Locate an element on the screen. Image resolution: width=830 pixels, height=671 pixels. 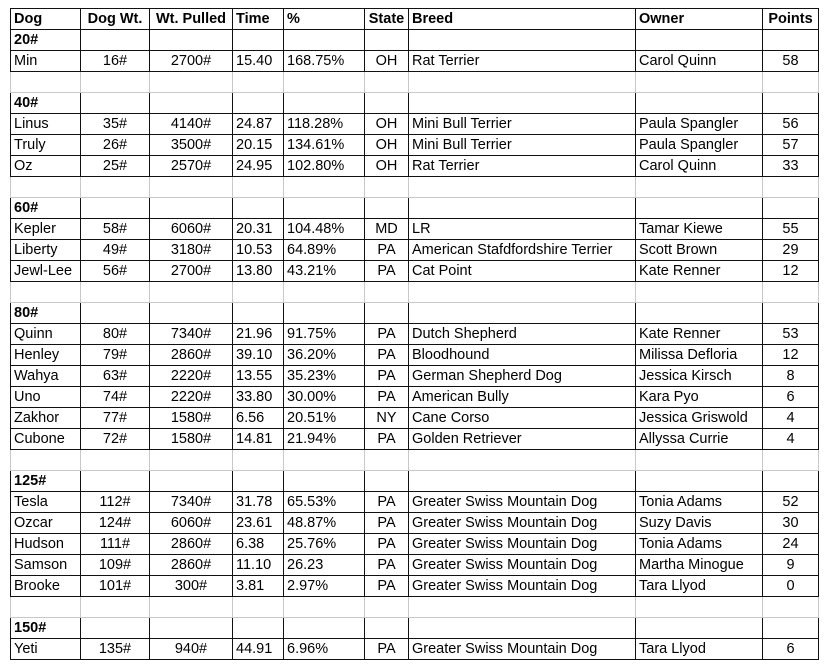
cell-points: 6 is located at coordinates (790, 649).